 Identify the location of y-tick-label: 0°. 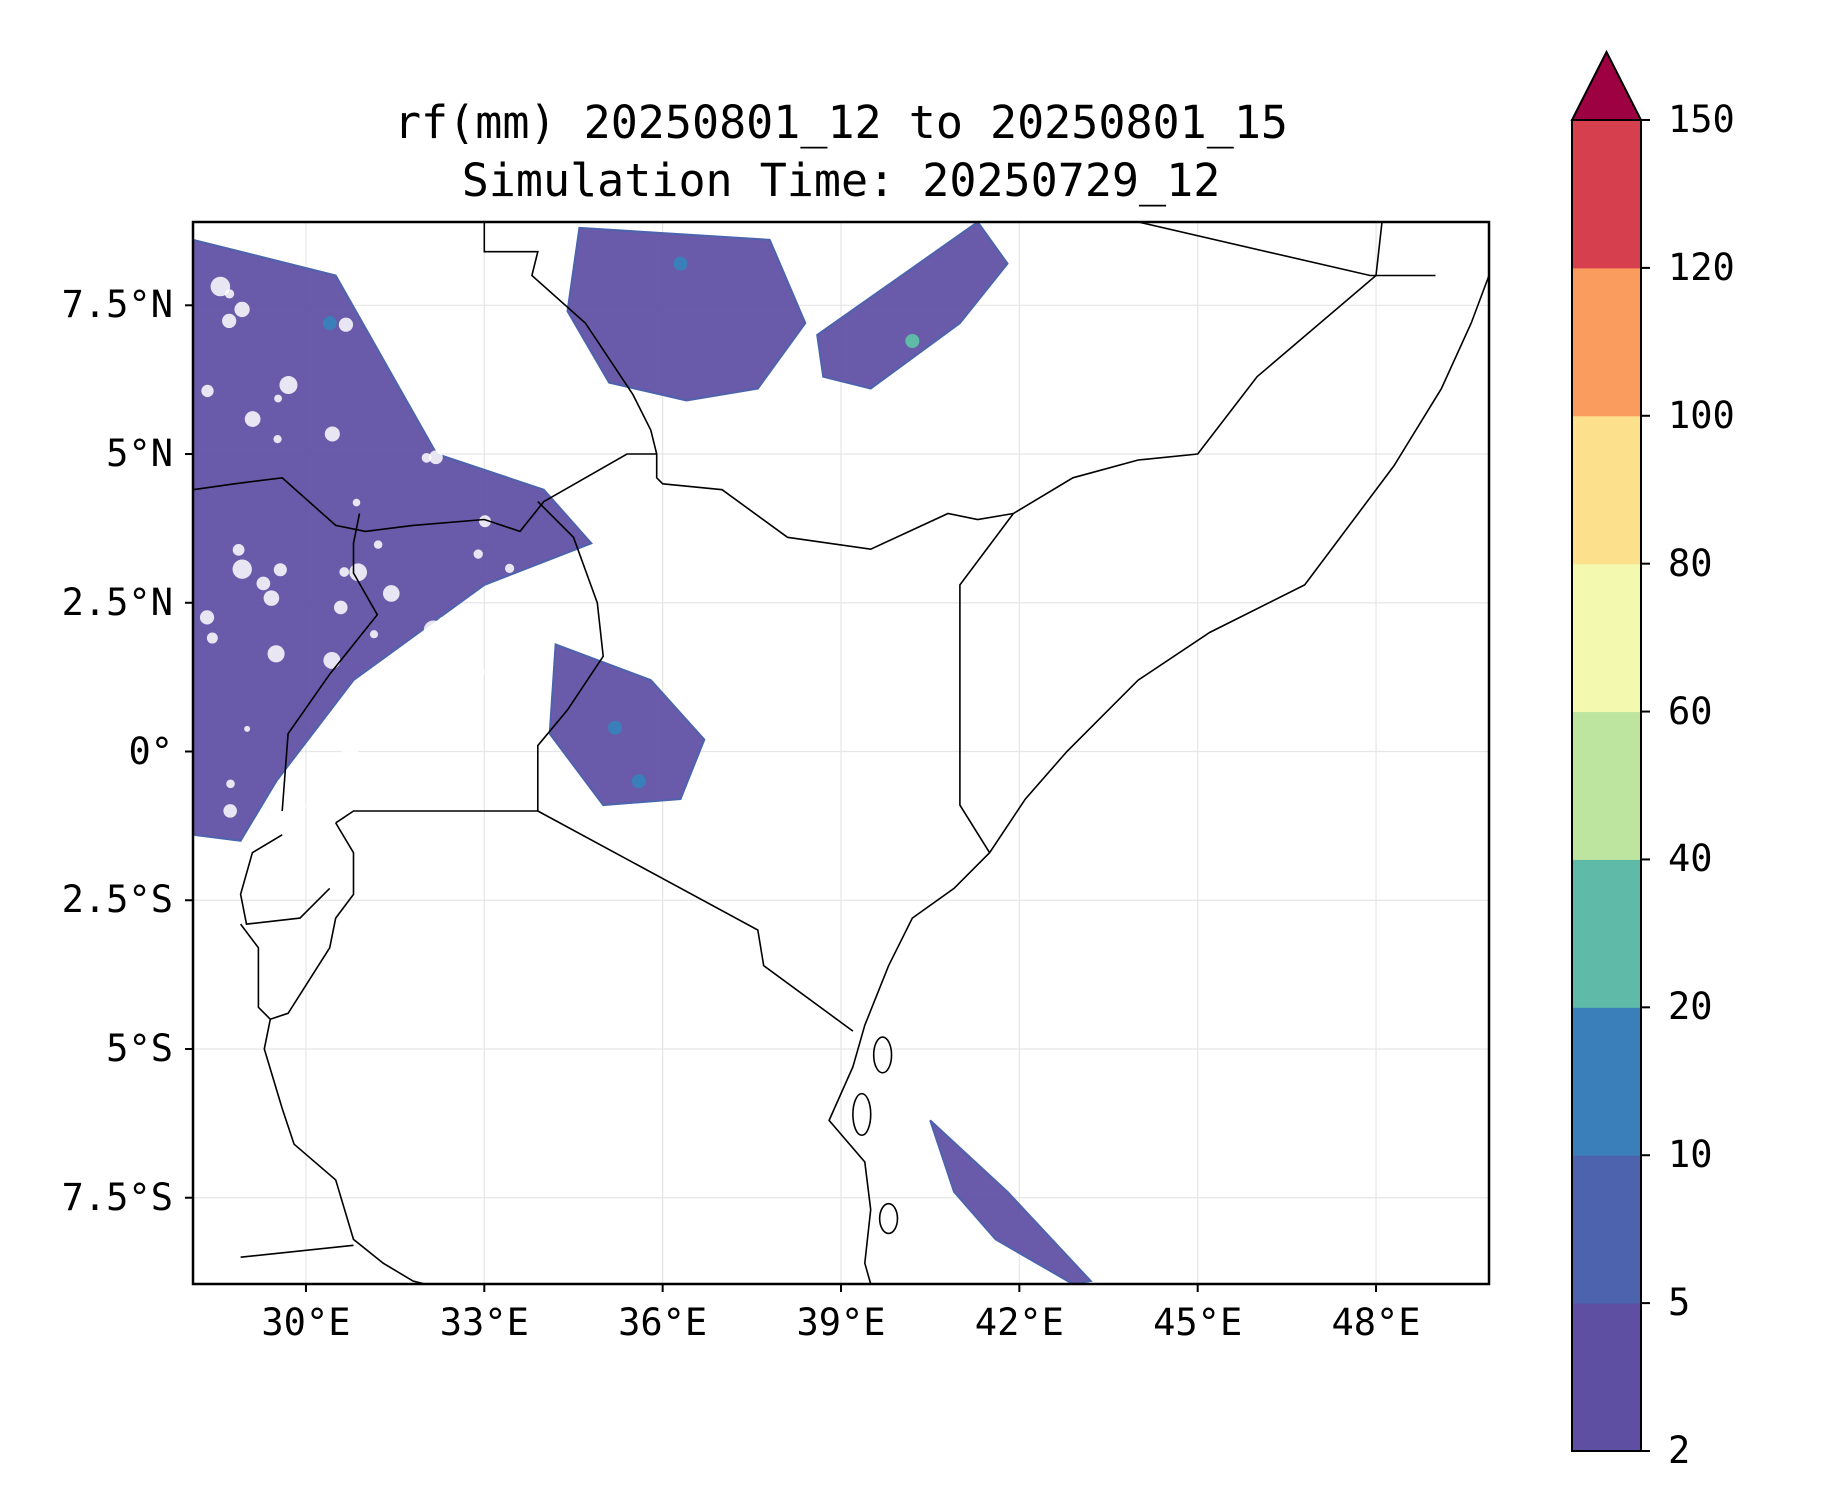
(150, 751).